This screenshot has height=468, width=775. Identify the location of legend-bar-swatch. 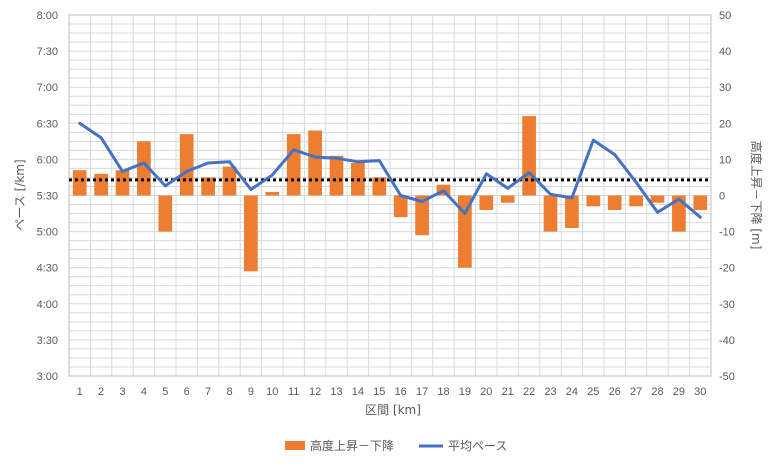
(295, 445).